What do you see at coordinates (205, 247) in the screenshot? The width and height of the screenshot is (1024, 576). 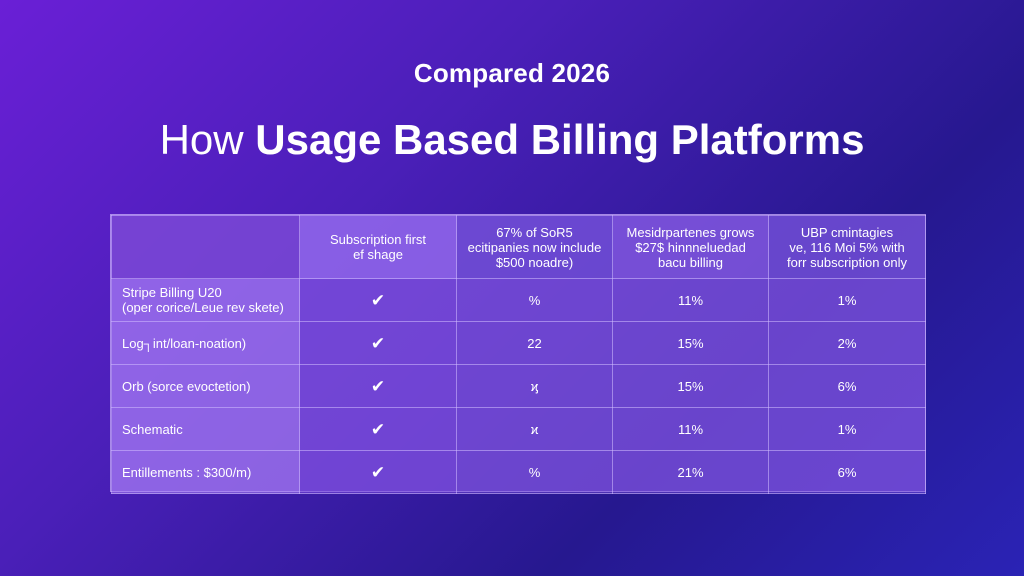 I see `header-corner-cell` at bounding box center [205, 247].